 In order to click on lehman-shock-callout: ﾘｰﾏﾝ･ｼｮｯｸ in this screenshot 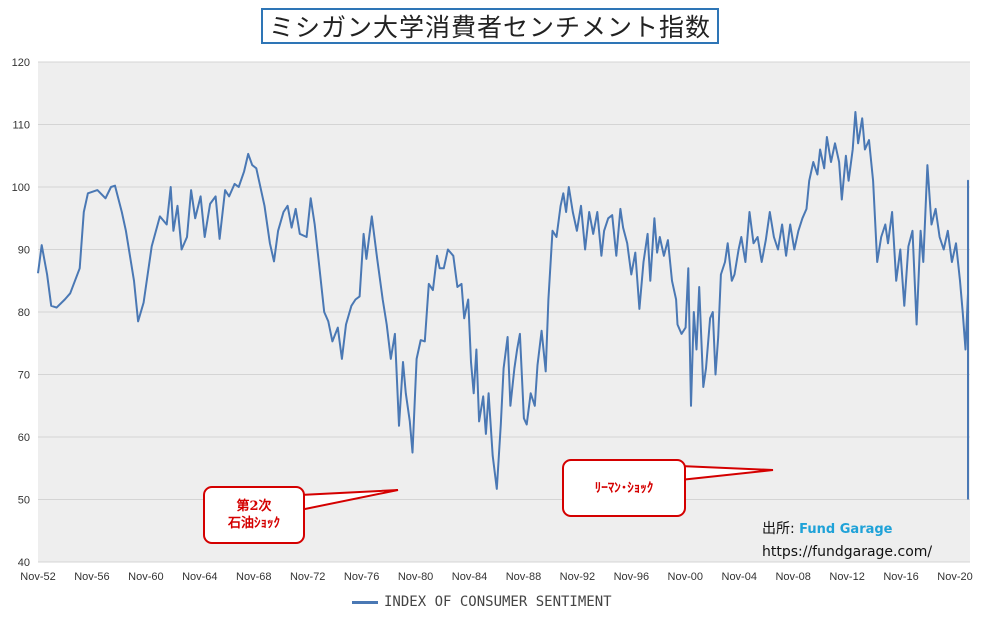, I will do `click(624, 488)`.